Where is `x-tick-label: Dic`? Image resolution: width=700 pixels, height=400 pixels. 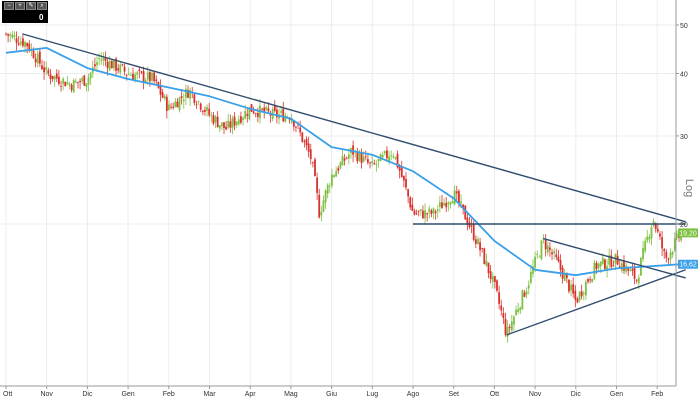
x-tick-label: Dic is located at coordinates (87, 394).